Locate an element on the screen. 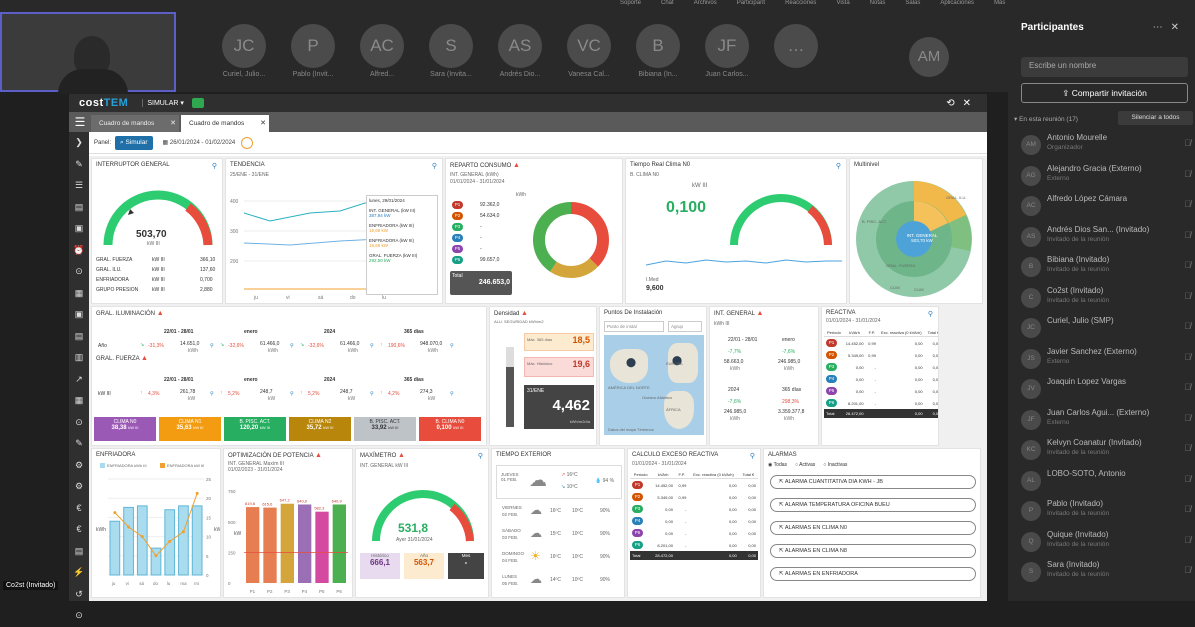 The height and width of the screenshot is (627, 1195). sidebar-nav-icon: ❯ is located at coordinates (79, 142).